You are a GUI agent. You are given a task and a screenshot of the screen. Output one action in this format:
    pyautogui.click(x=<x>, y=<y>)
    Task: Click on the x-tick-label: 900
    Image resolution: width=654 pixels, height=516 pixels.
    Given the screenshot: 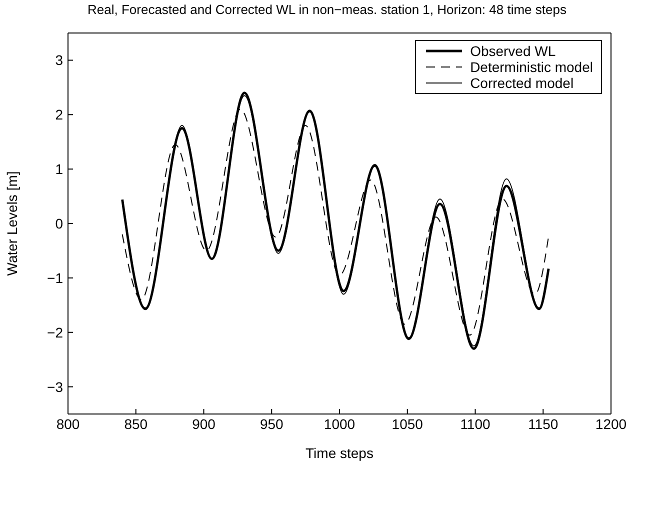 What is the action you would take?
    pyautogui.click(x=204, y=424)
    